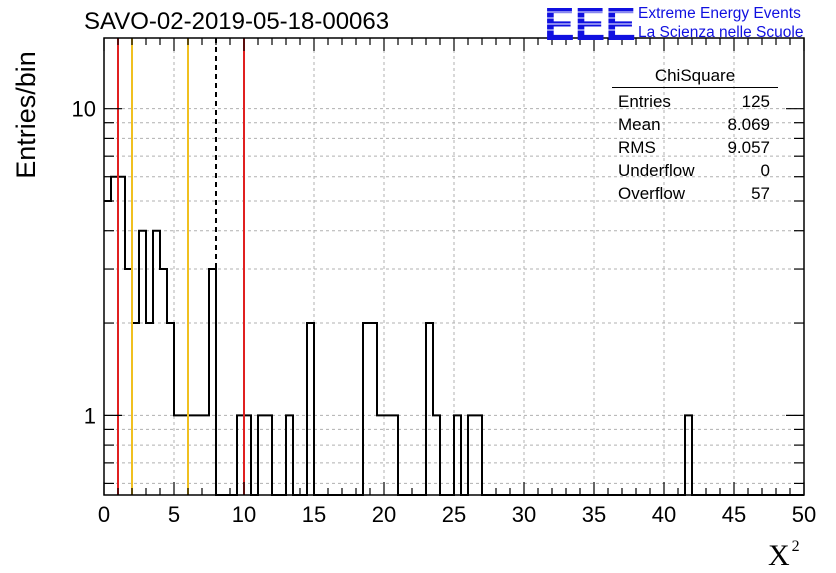 This screenshot has width=836, height=573. Describe the element at coordinates (244, 514) in the screenshot. I see `x-tick-label: 10` at that location.